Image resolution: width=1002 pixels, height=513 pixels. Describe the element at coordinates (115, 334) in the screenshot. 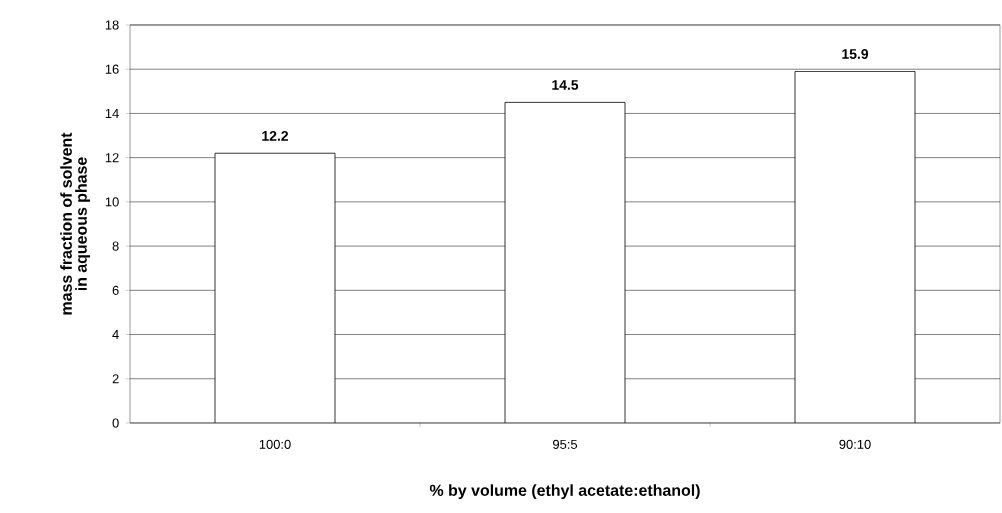

I see `y-tick-label: 4` at that location.